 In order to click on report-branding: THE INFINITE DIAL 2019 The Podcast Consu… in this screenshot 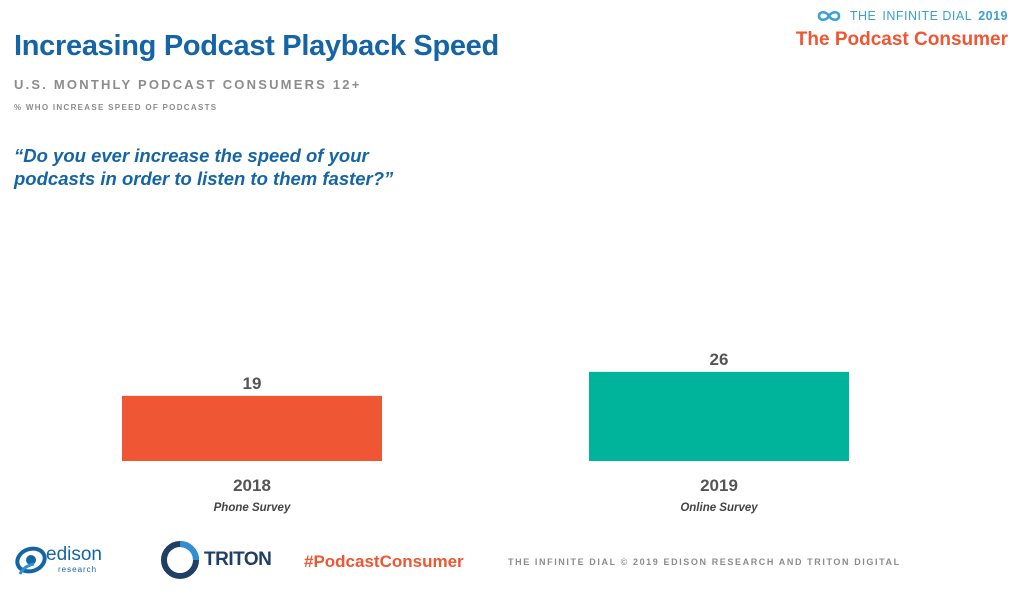, I will do `click(902, 29)`.